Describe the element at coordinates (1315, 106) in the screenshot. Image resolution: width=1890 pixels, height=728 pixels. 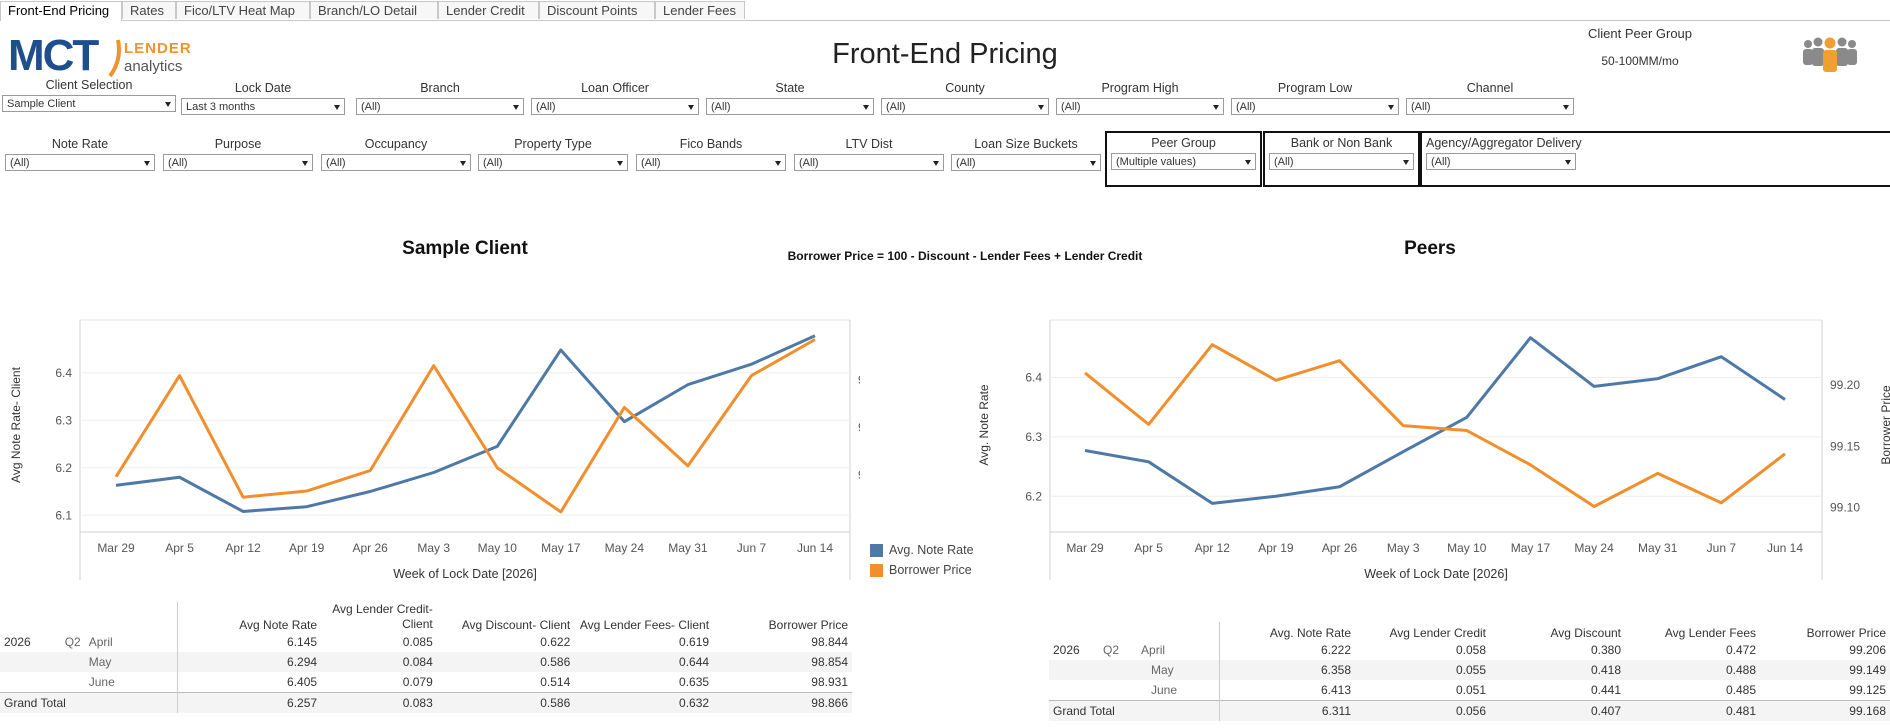
I see `program-low-dropdown: (All)` at that location.